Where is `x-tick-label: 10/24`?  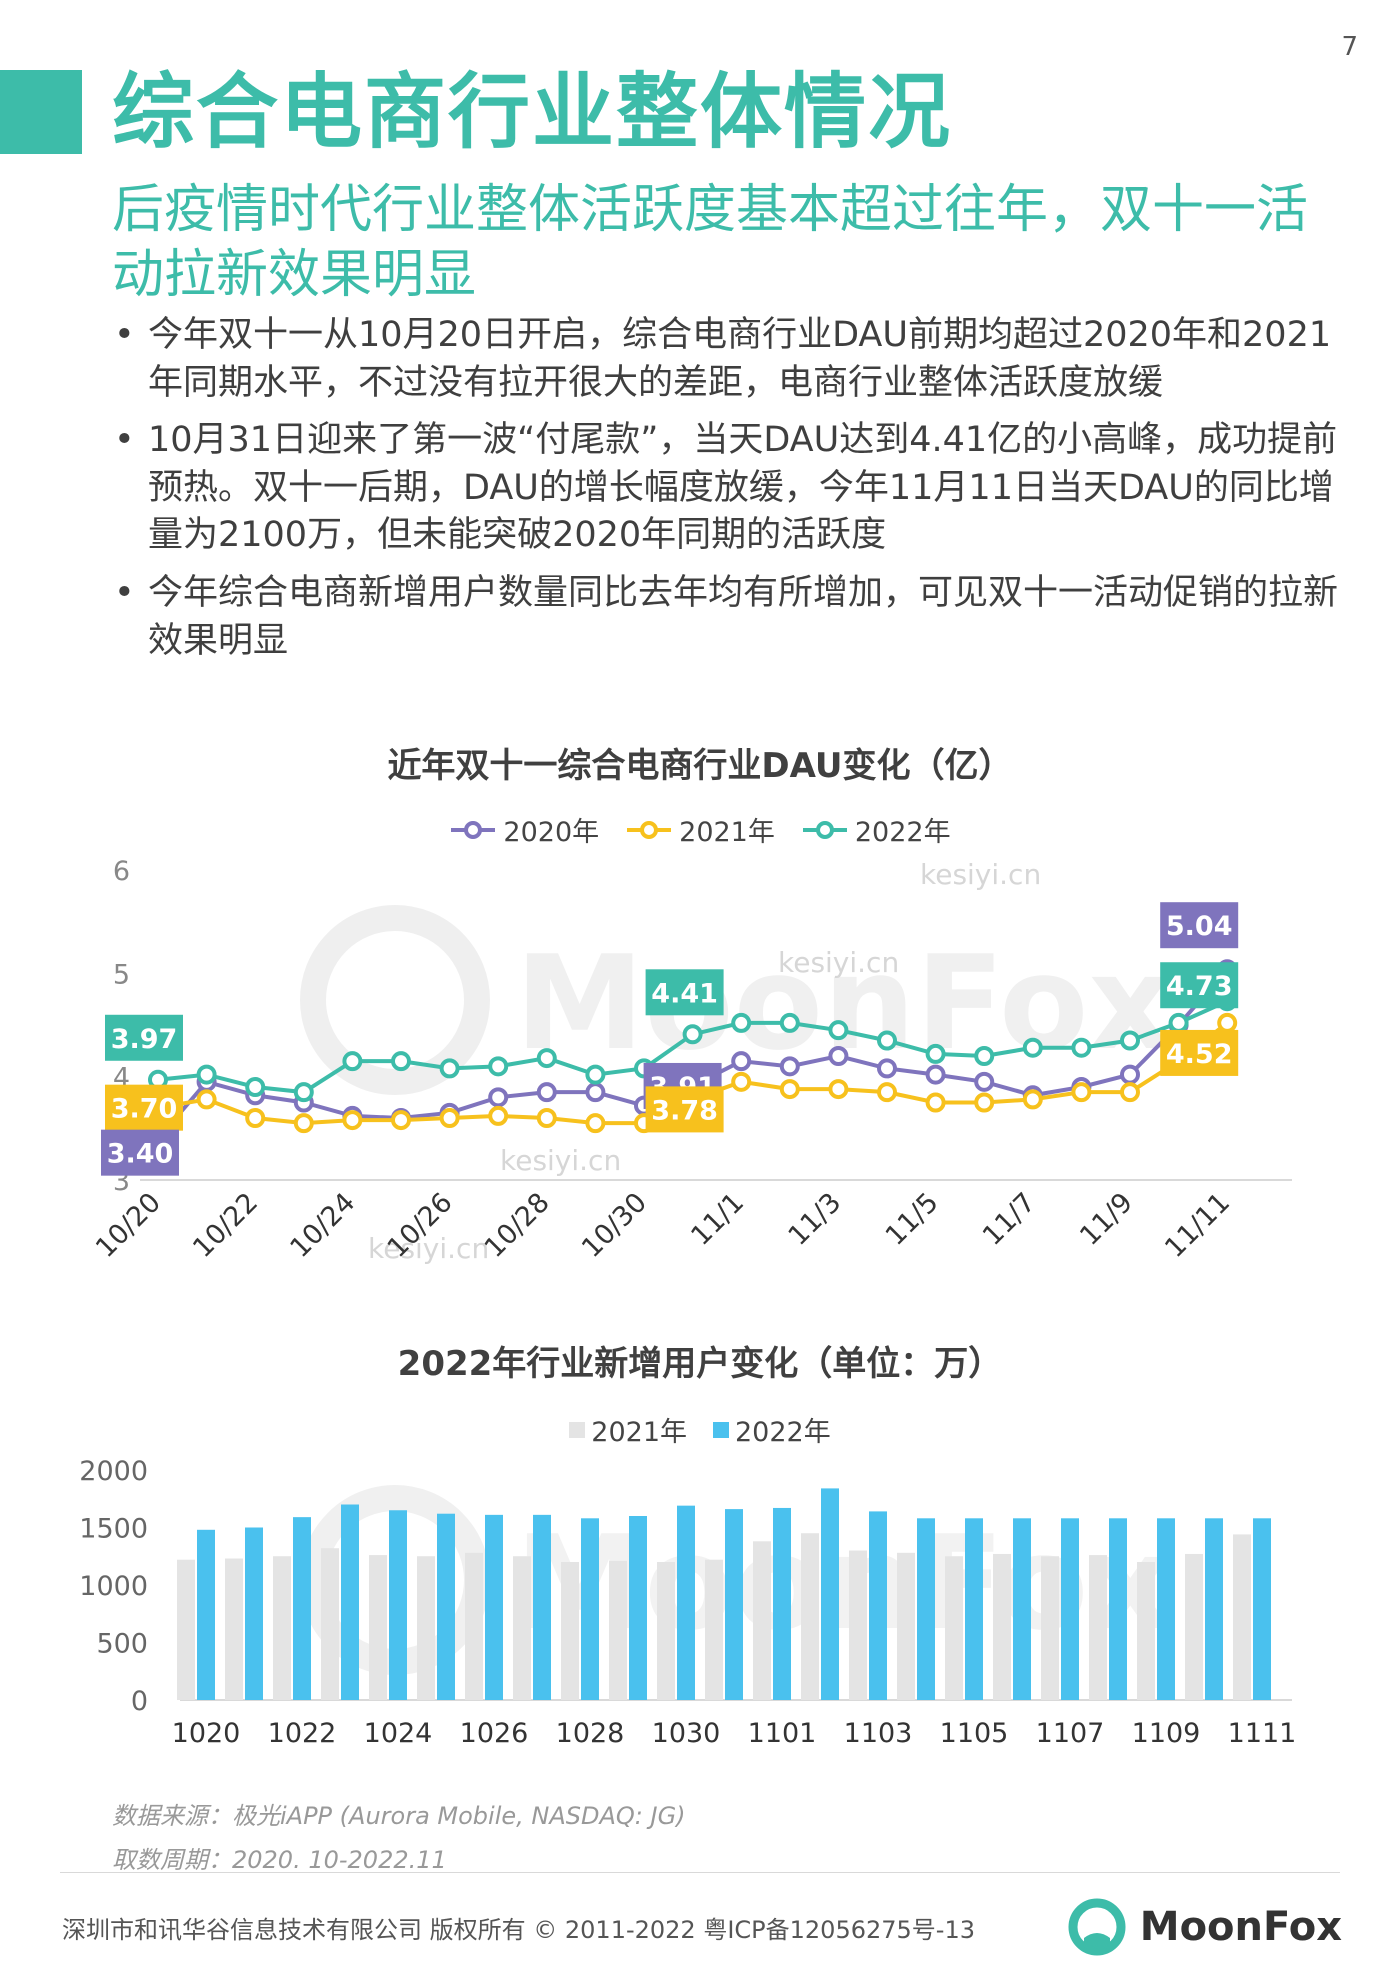 x-tick-label: 10/24 is located at coordinates (322, 1225).